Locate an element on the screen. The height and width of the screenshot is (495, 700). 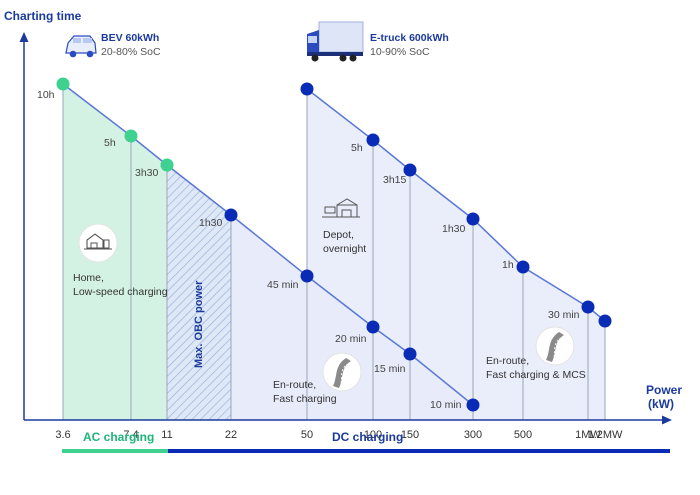
home-charger-icon is located at coordinates (98, 243).